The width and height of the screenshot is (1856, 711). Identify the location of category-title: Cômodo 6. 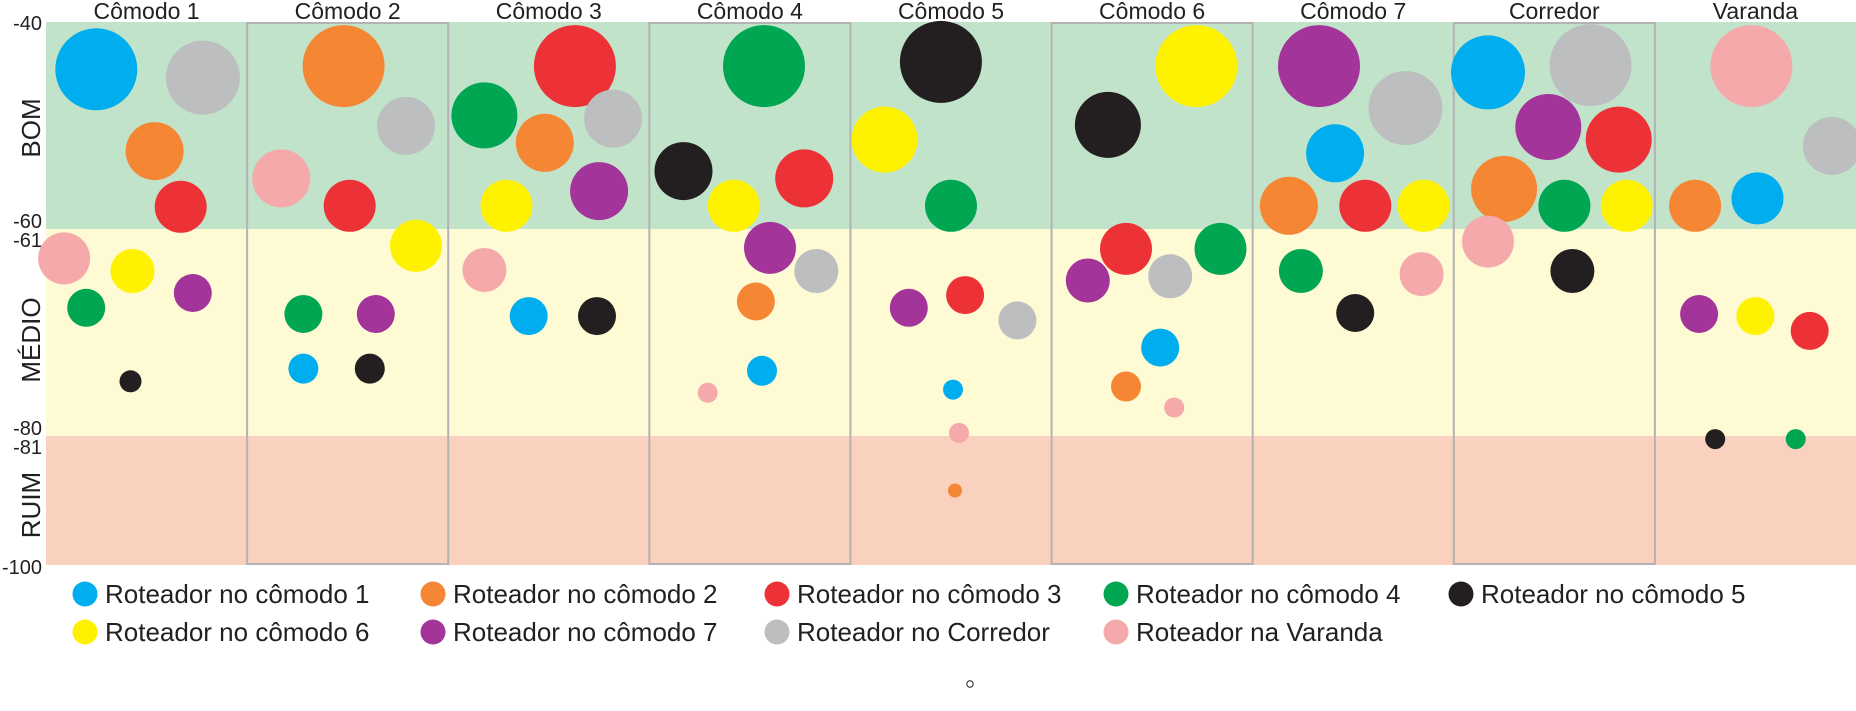
(1152, 12).